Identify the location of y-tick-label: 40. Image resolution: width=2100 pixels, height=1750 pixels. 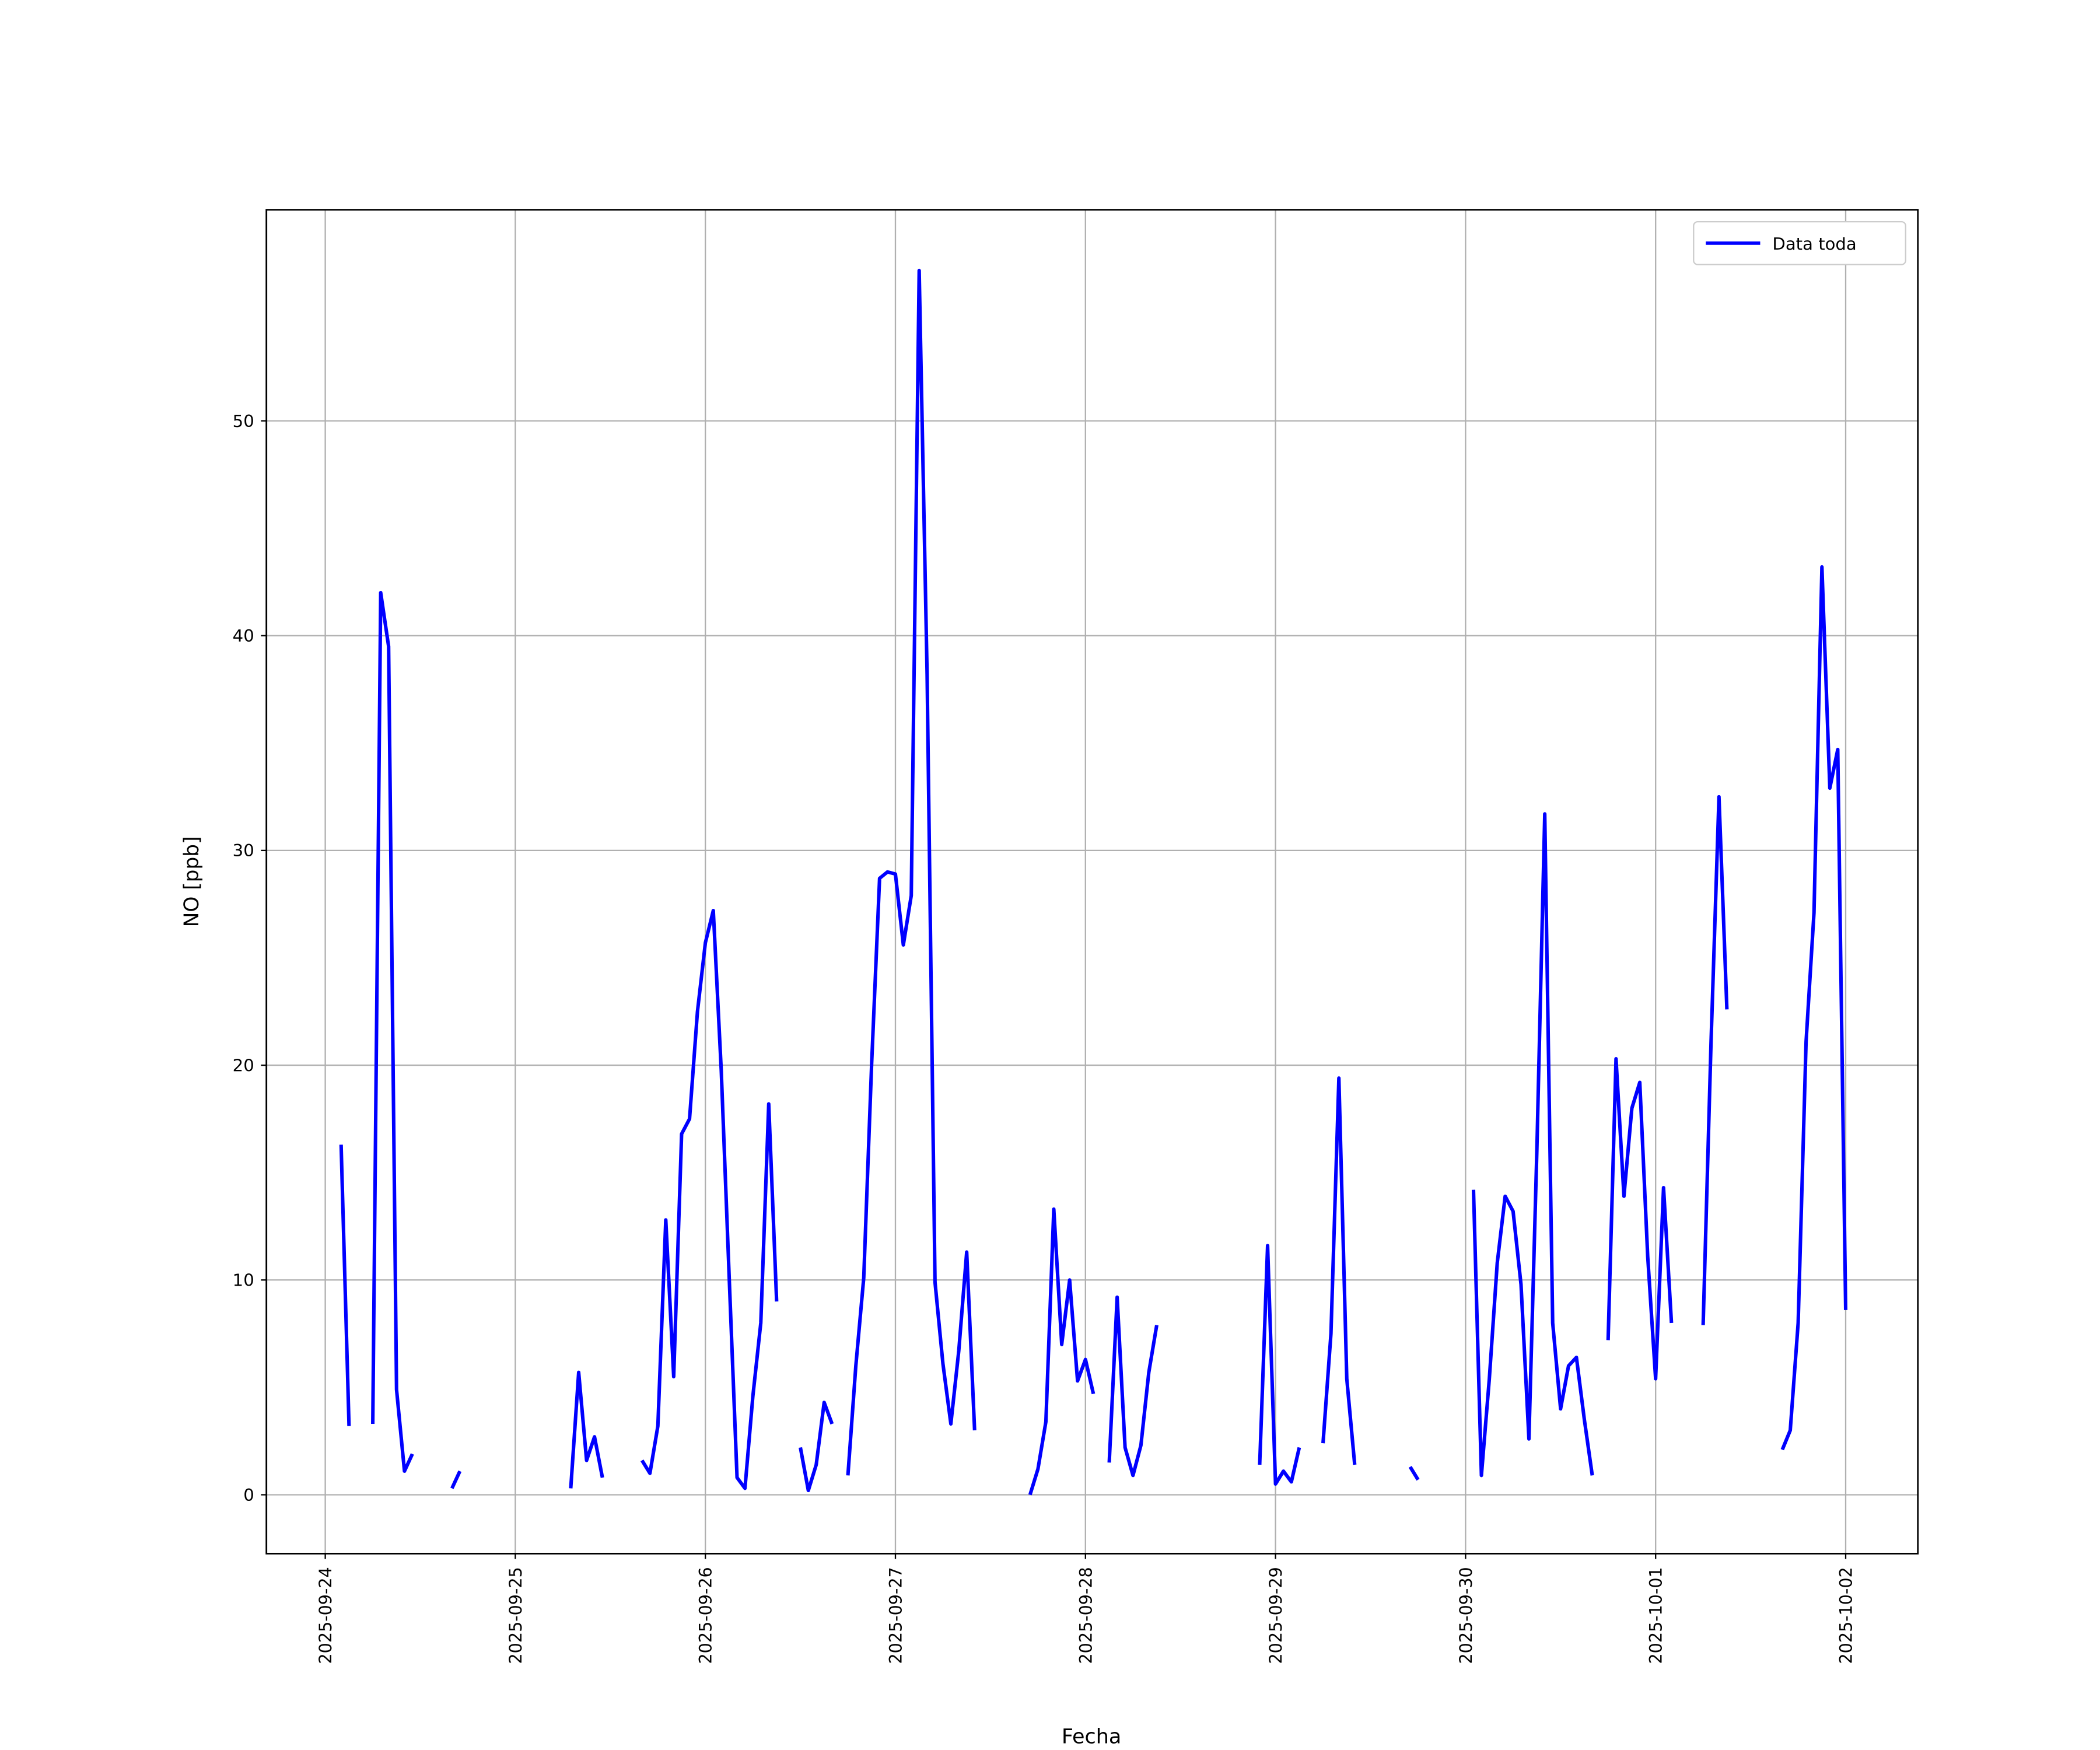
(243, 636).